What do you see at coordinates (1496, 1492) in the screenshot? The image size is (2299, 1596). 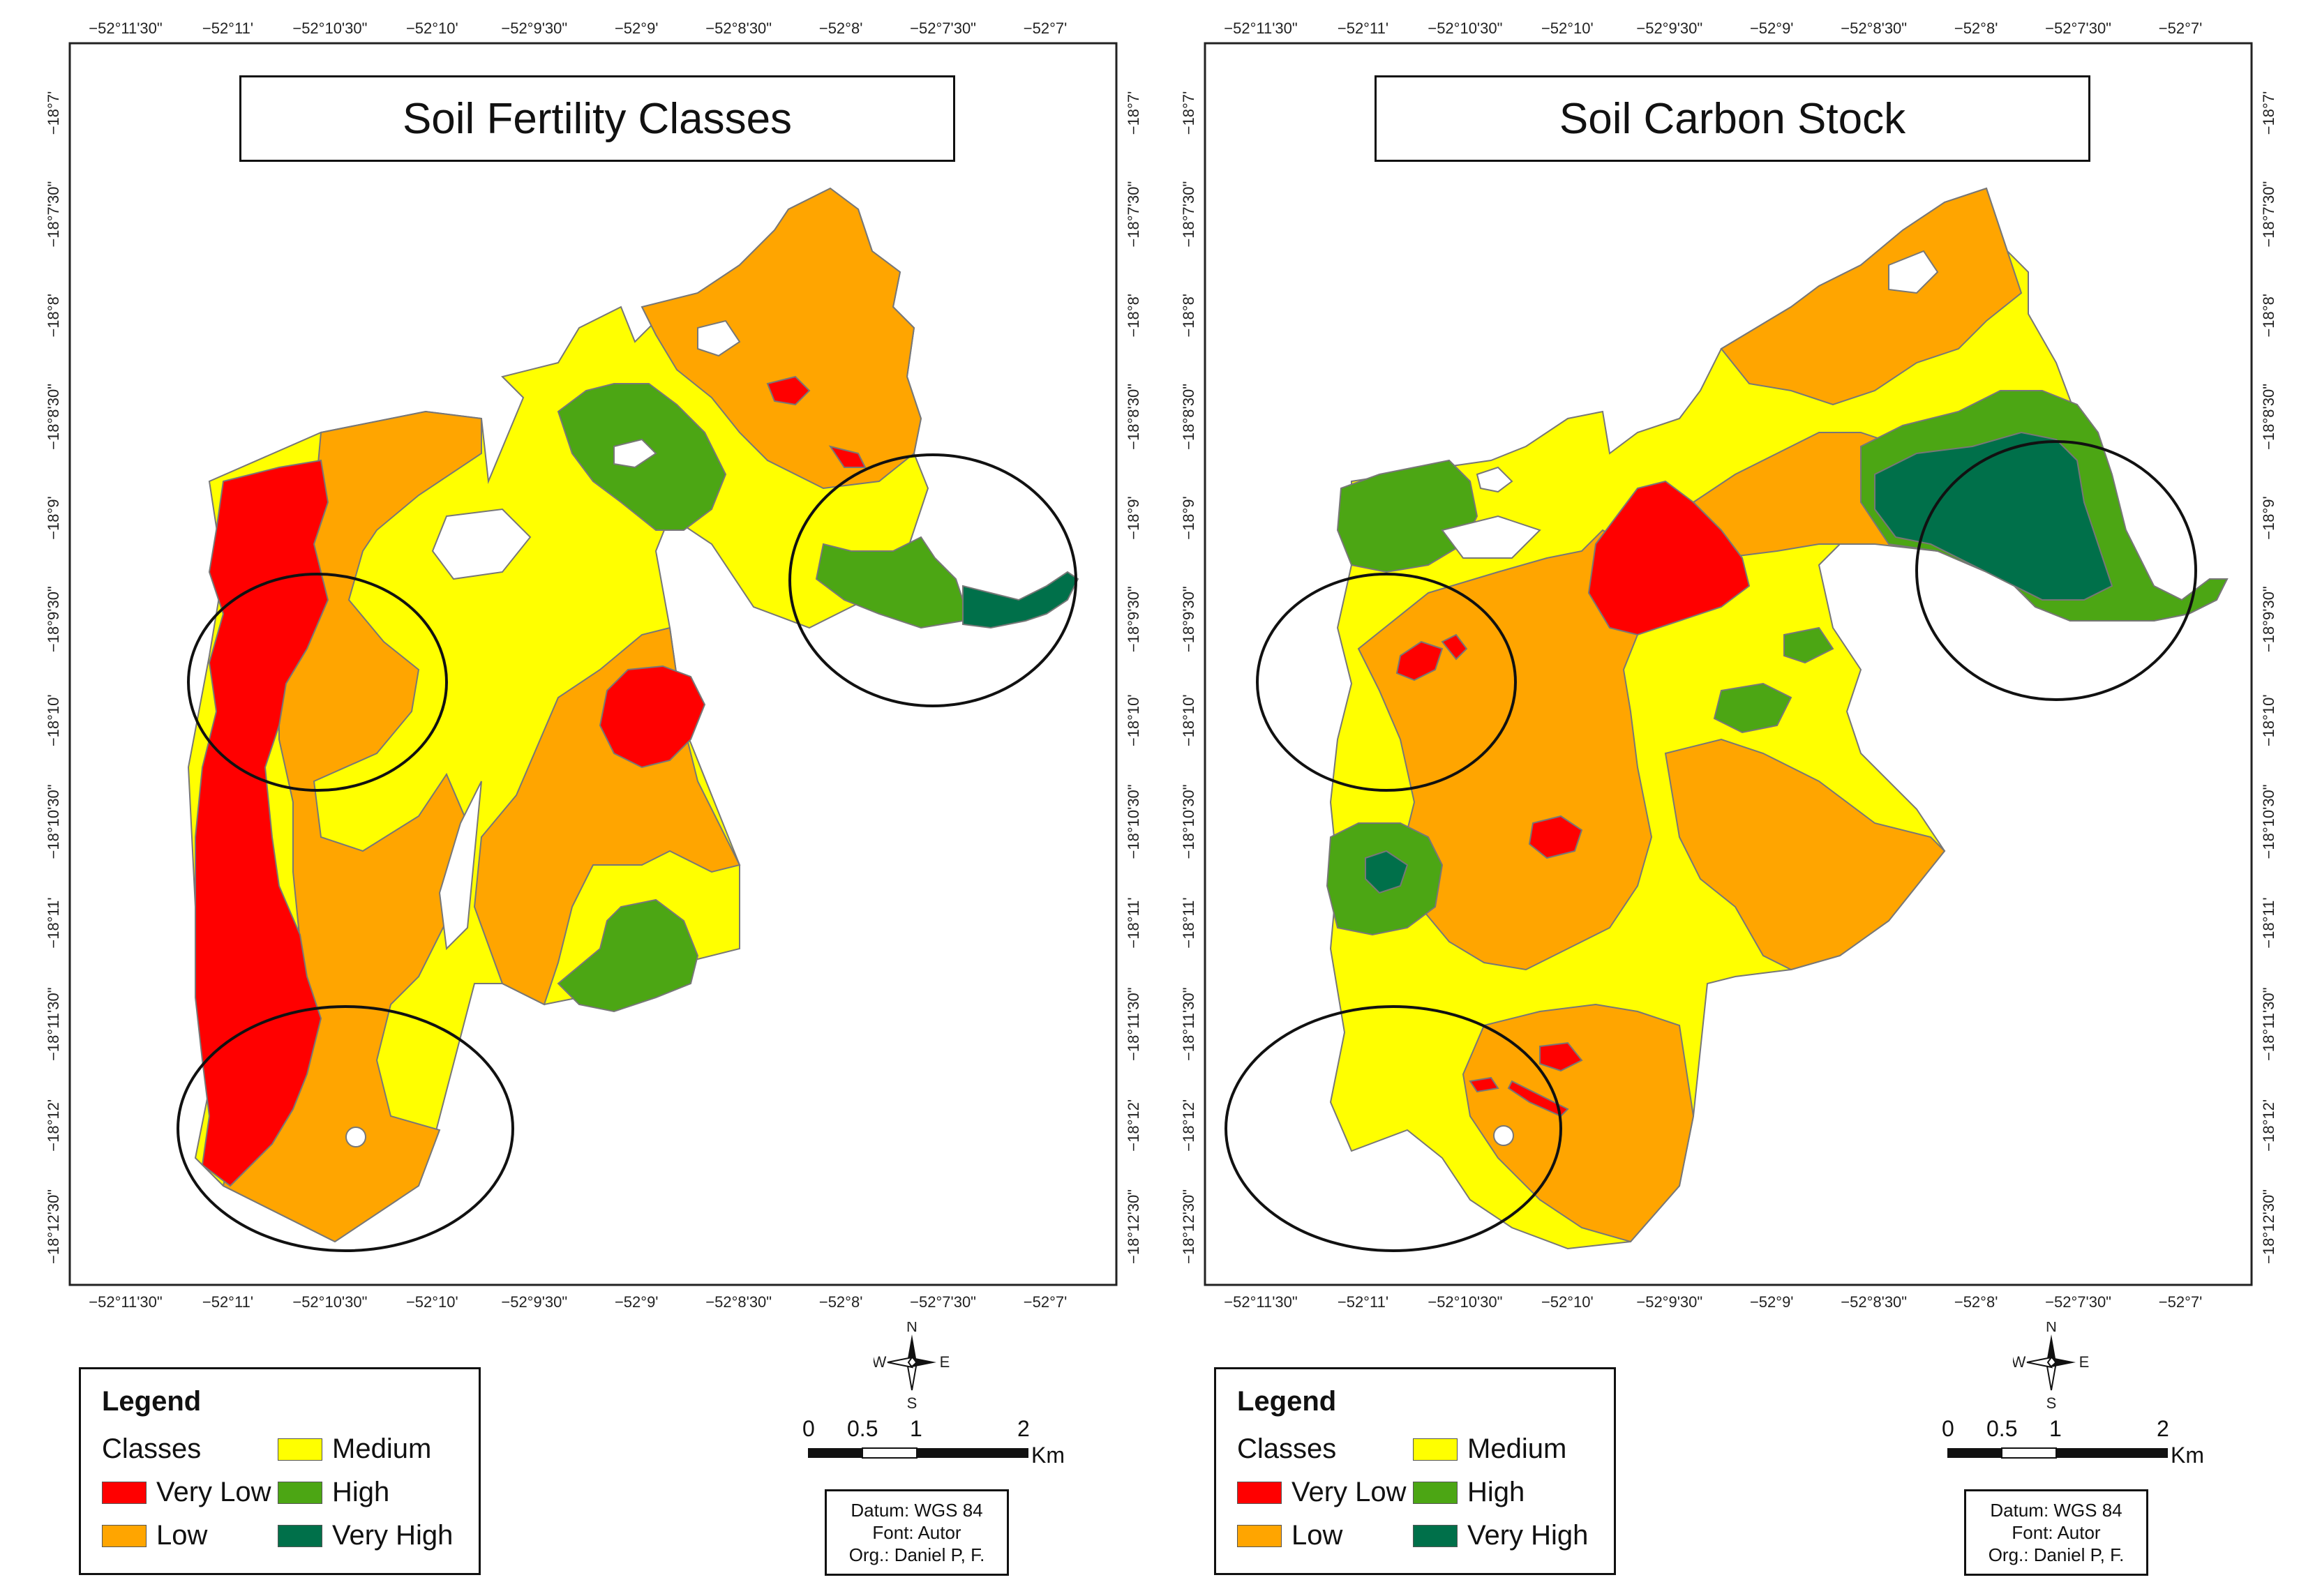 I see `legend-label-high: High` at bounding box center [1496, 1492].